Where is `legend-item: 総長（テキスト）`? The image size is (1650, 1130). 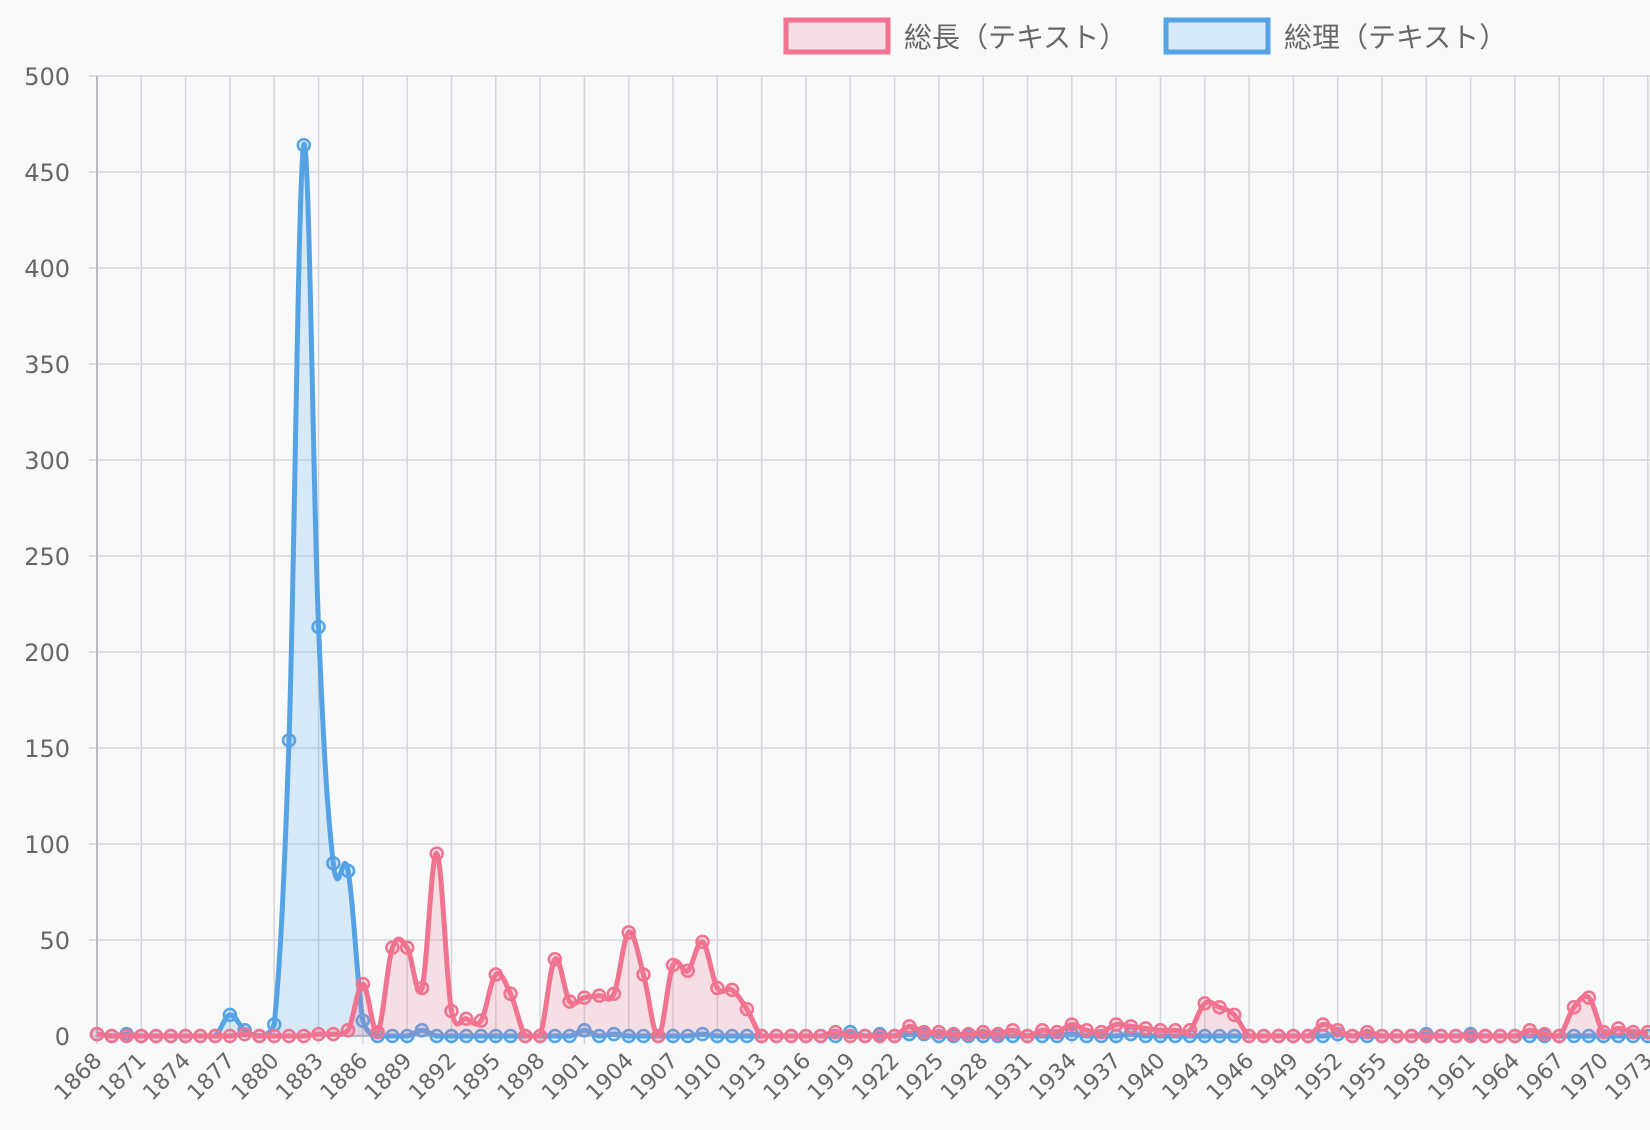
legend-item: 総長（テキスト） is located at coordinates (955, 36).